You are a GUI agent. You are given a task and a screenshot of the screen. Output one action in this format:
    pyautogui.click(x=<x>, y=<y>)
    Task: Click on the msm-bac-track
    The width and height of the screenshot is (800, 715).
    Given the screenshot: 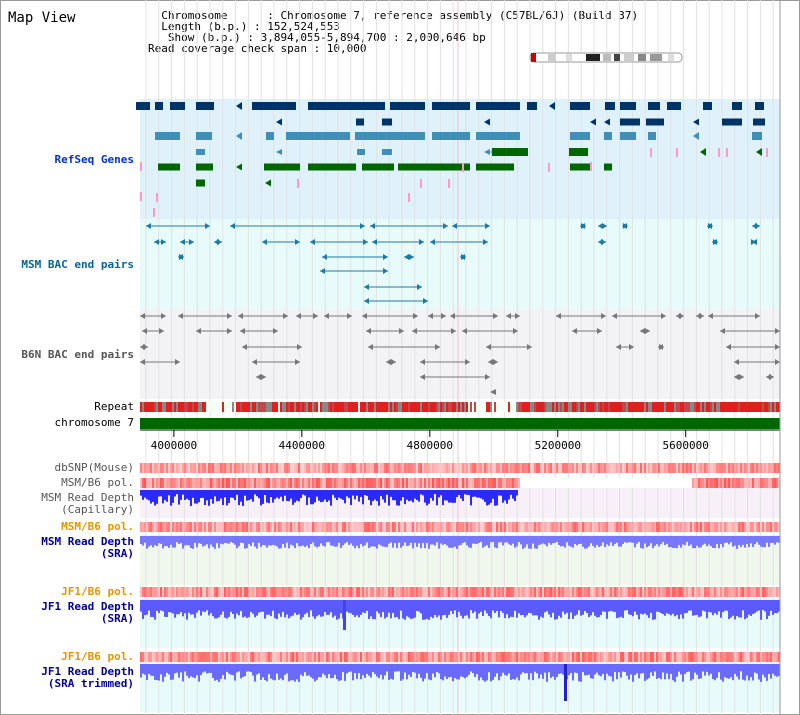 What is the action you would take?
    pyautogui.click(x=453, y=263)
    